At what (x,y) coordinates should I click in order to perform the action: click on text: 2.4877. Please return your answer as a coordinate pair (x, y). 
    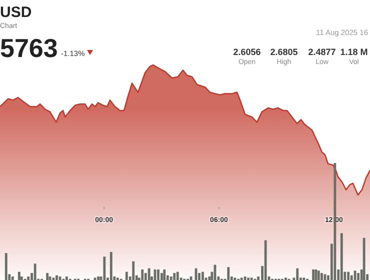
    Looking at the image, I should click on (322, 52).